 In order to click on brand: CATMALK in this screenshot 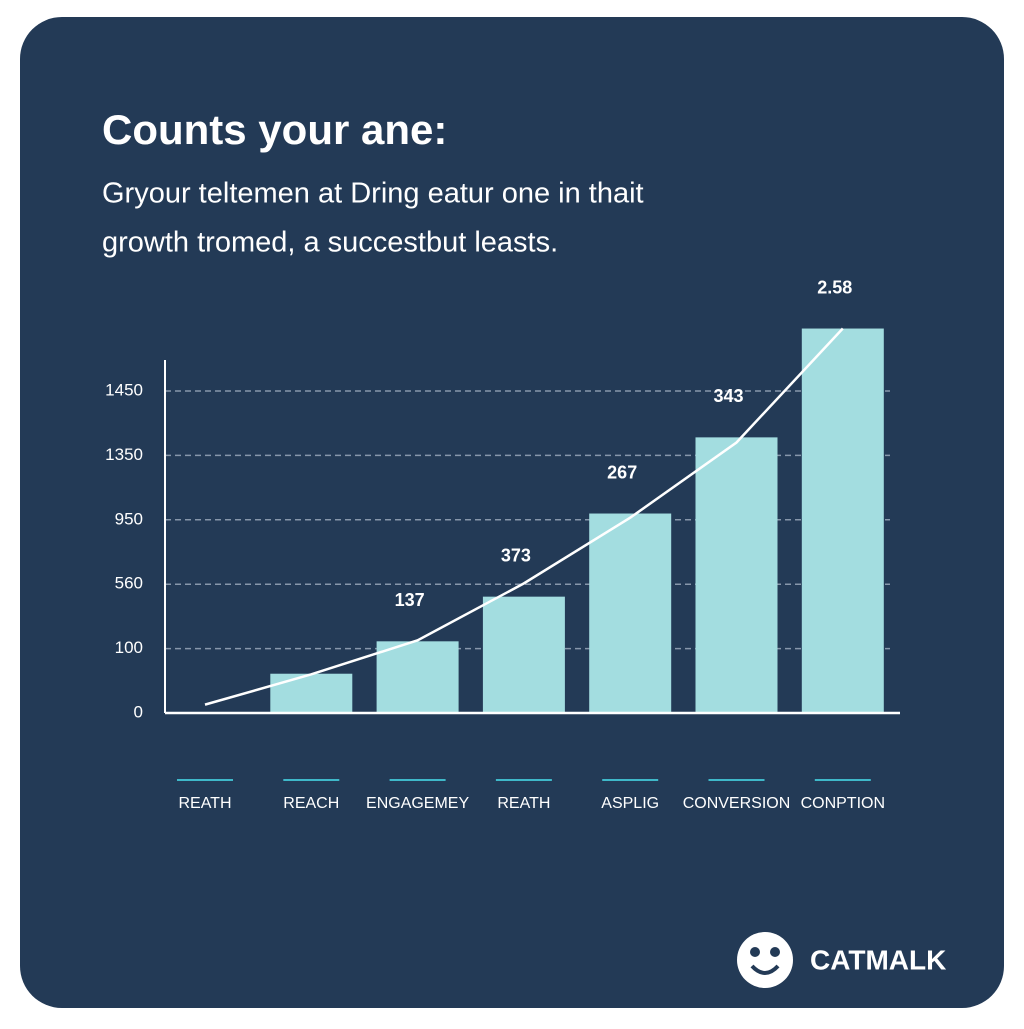, I will do `click(878, 959)`.